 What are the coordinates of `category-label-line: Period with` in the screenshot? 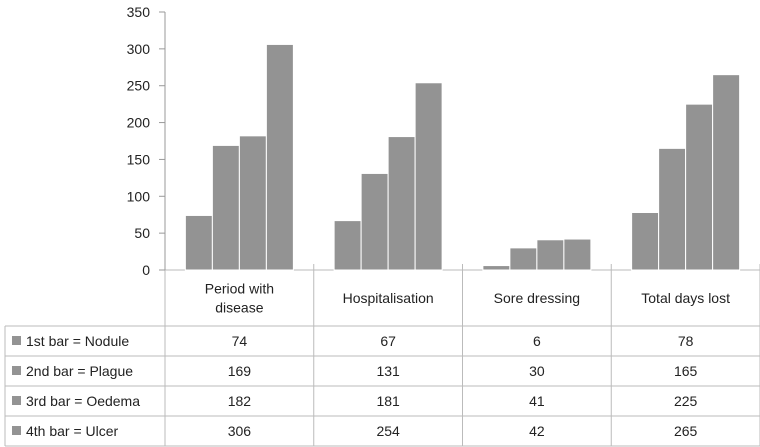 It's located at (239, 289).